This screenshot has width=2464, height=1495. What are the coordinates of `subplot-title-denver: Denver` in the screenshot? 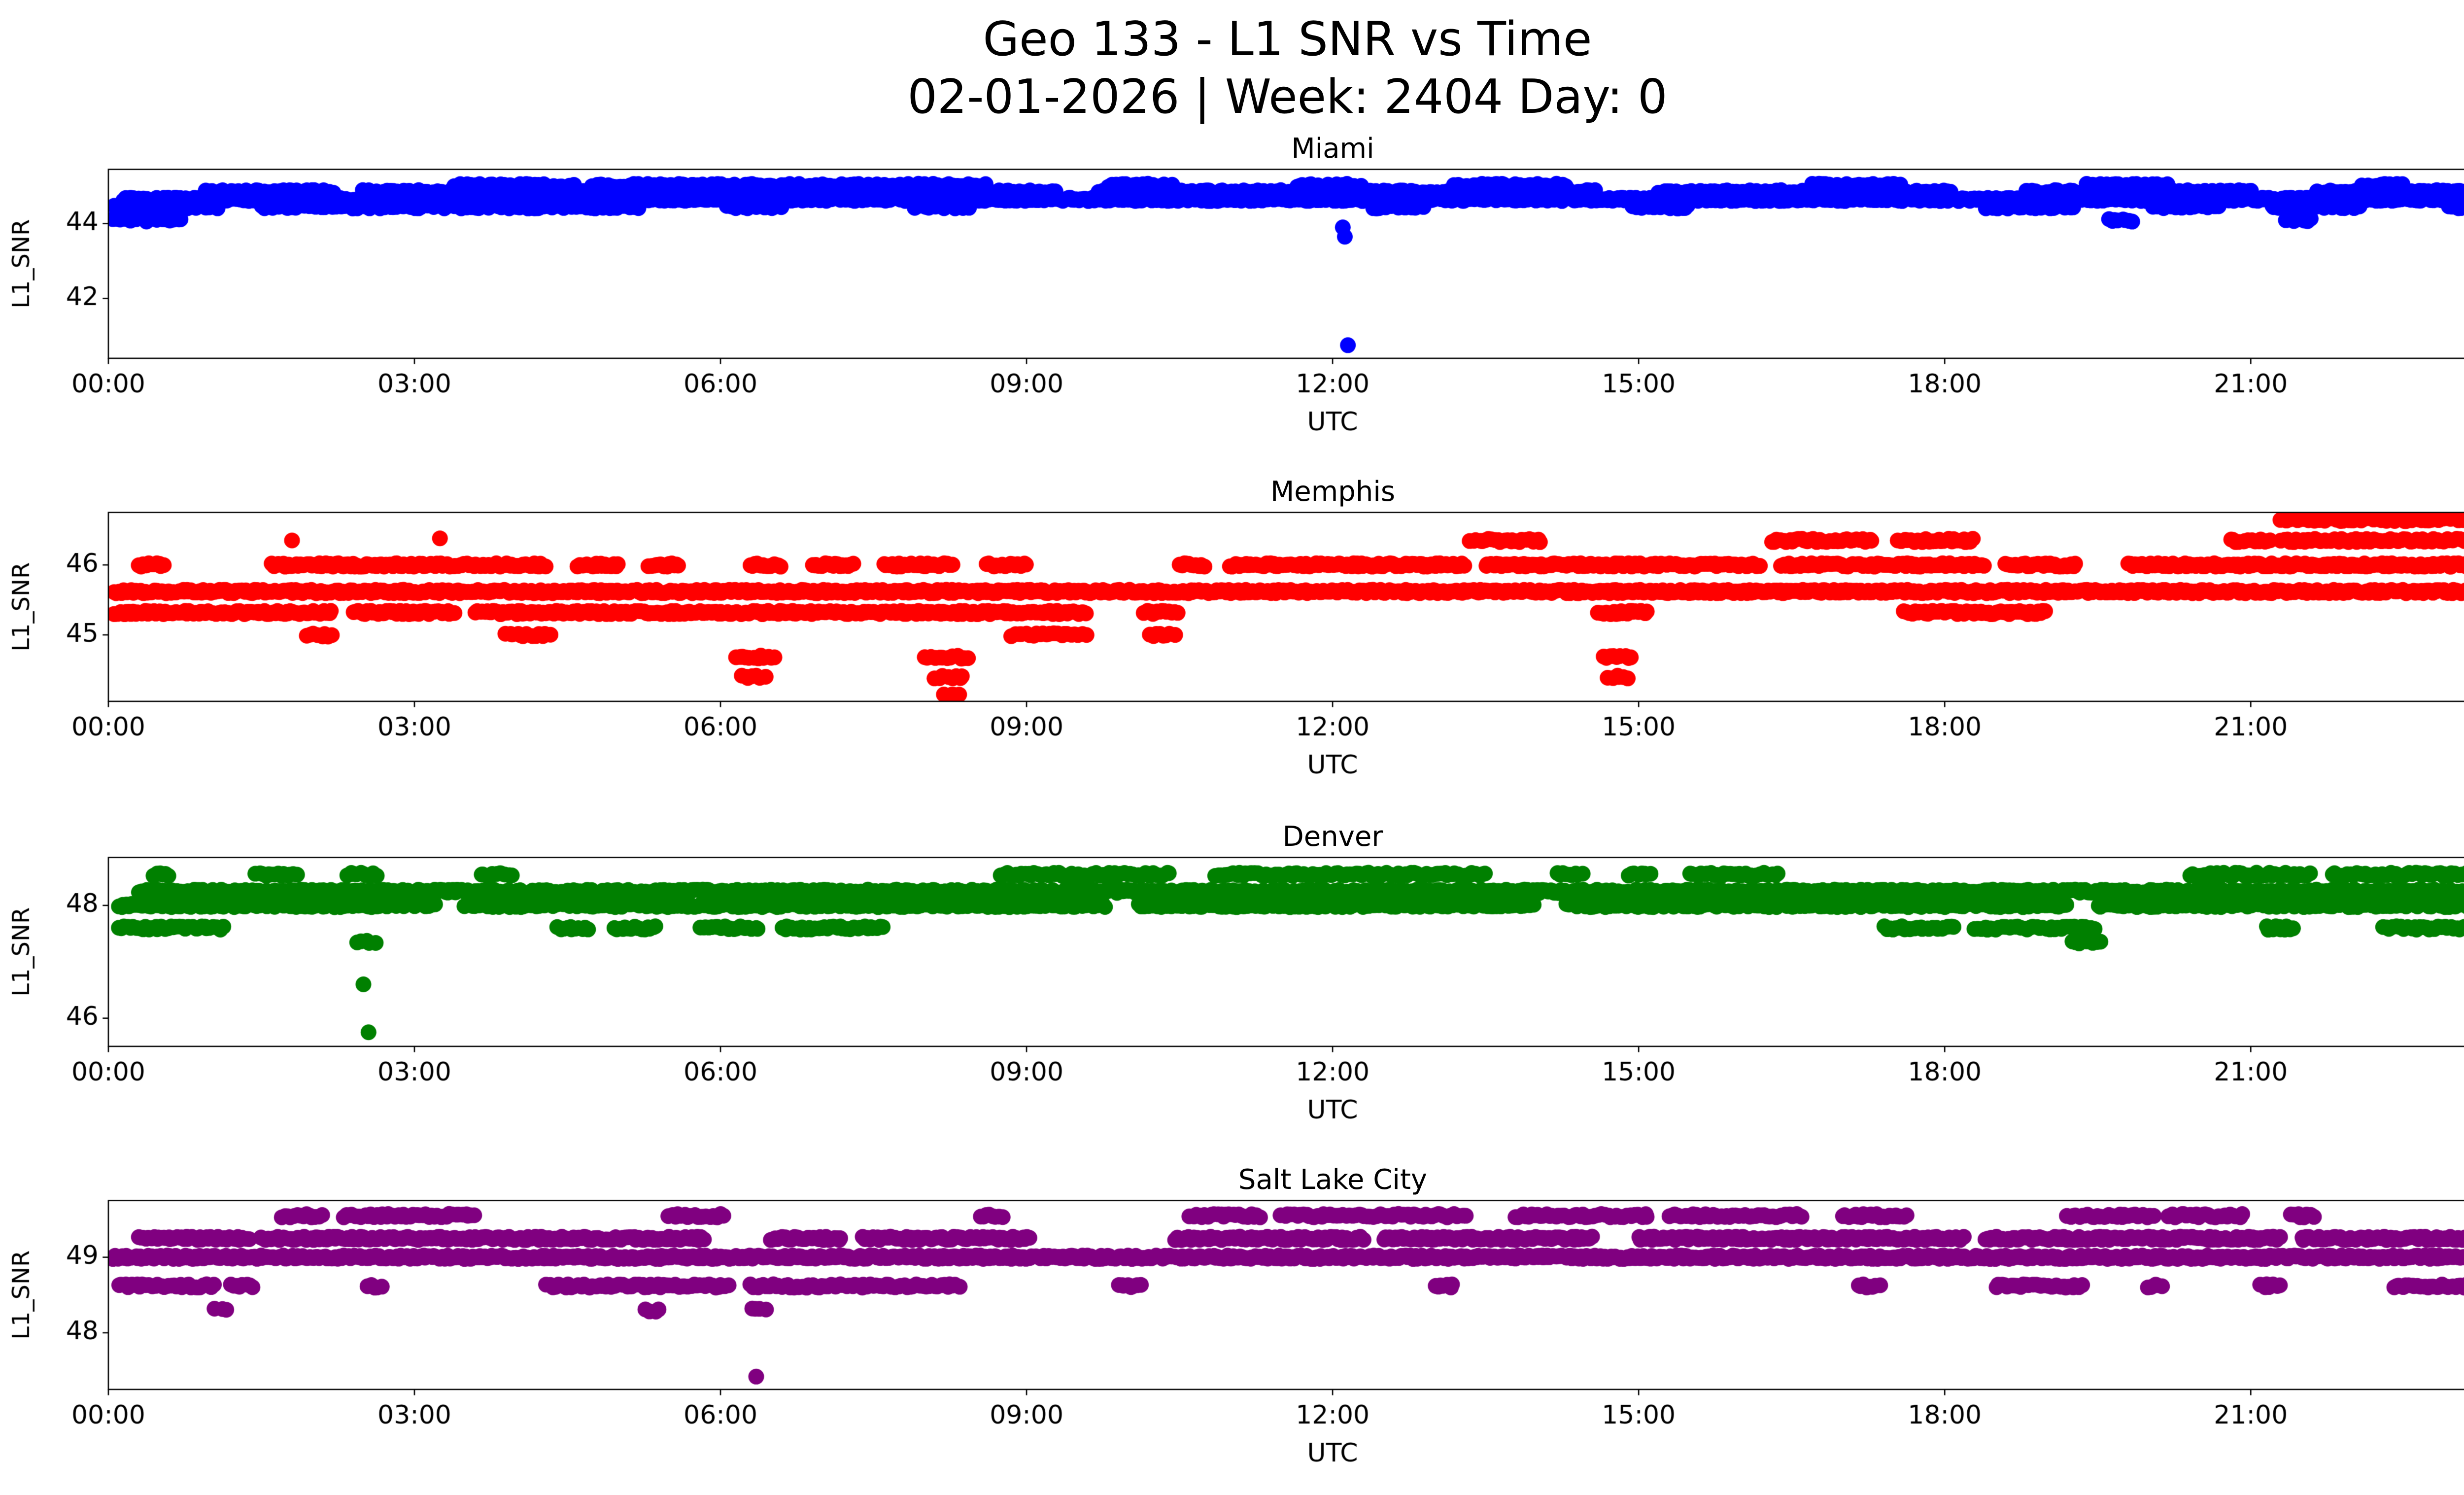 It's located at (1332, 837).